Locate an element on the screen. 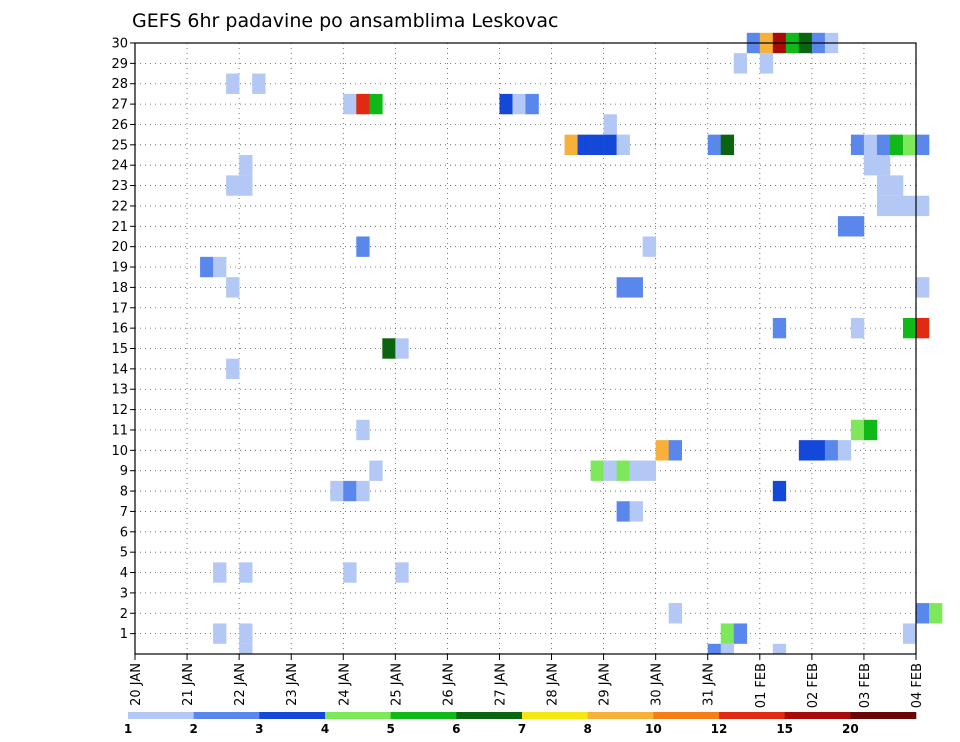  y-tick-label: 21 is located at coordinates (119, 227).